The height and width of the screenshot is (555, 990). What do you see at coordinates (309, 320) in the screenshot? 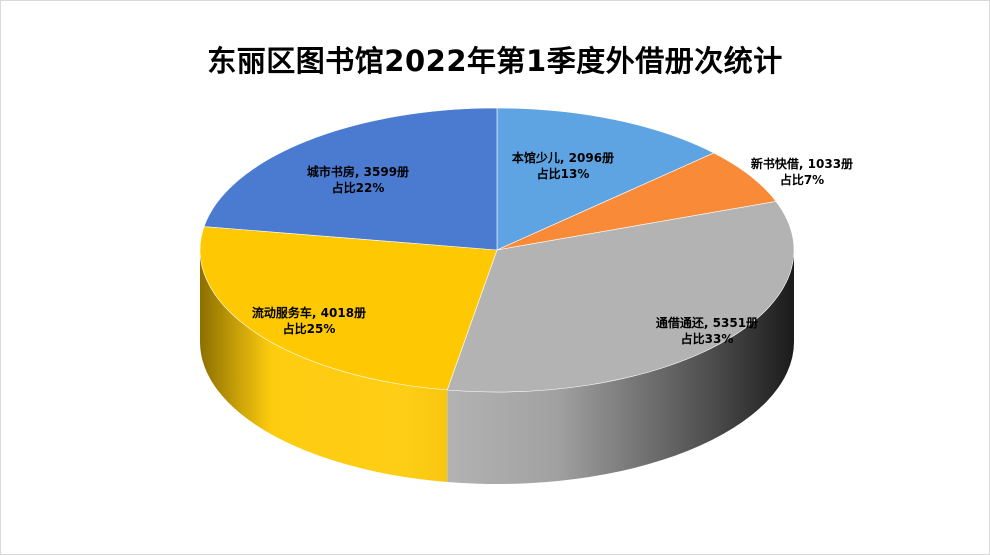
I see `data-label-4: 流动服务车, 4018册占比25%` at bounding box center [309, 320].